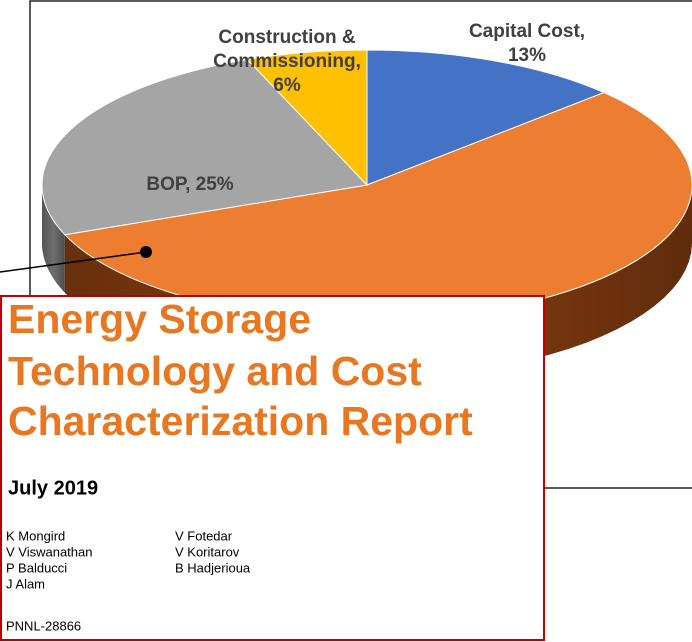  Describe the element at coordinates (159, 319) in the screenshot. I see `title-line: Energy Storage` at that location.